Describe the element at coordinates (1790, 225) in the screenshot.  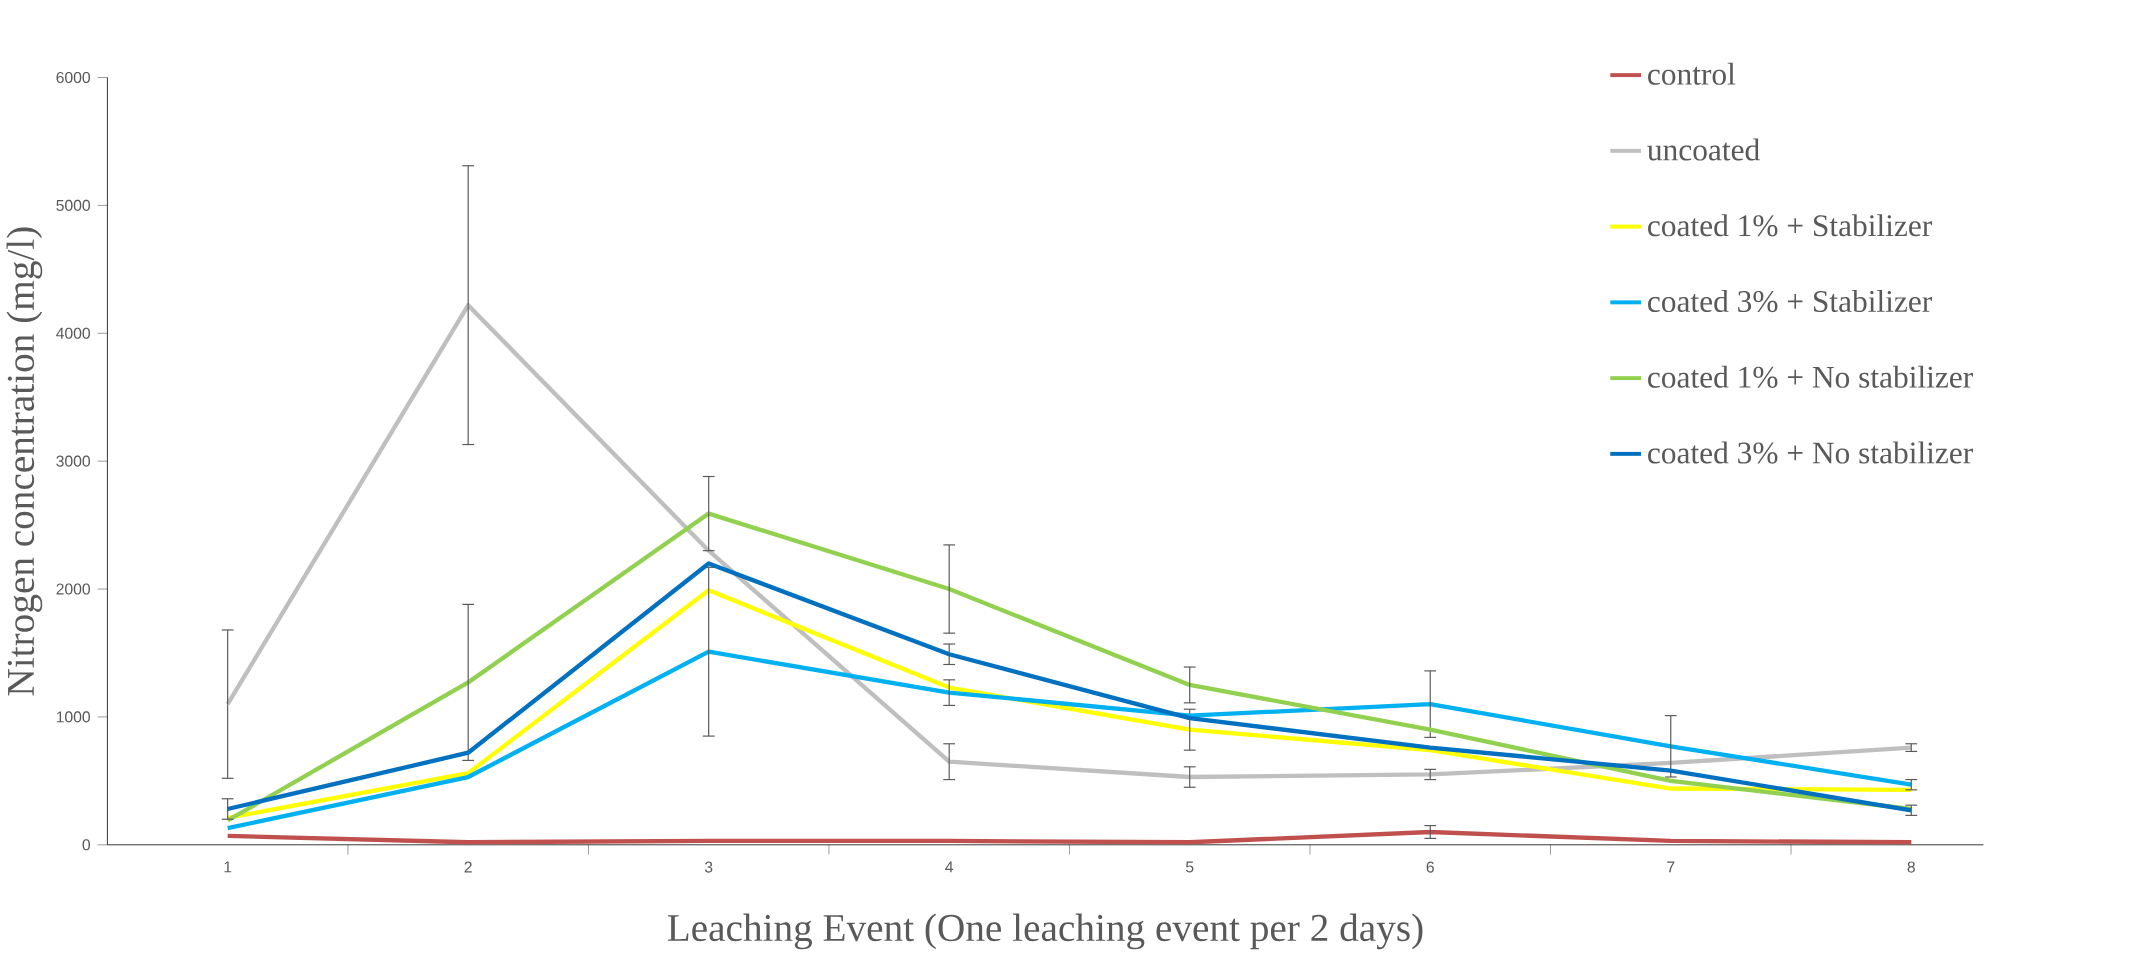
I see `legend-label: coated 1% + Stabilizer` at that location.